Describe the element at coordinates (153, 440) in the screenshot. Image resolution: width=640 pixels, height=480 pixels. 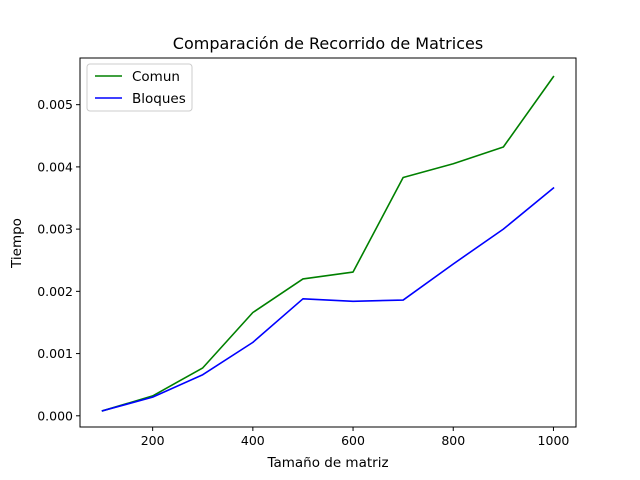
I see `x-tick-label: 200` at that location.